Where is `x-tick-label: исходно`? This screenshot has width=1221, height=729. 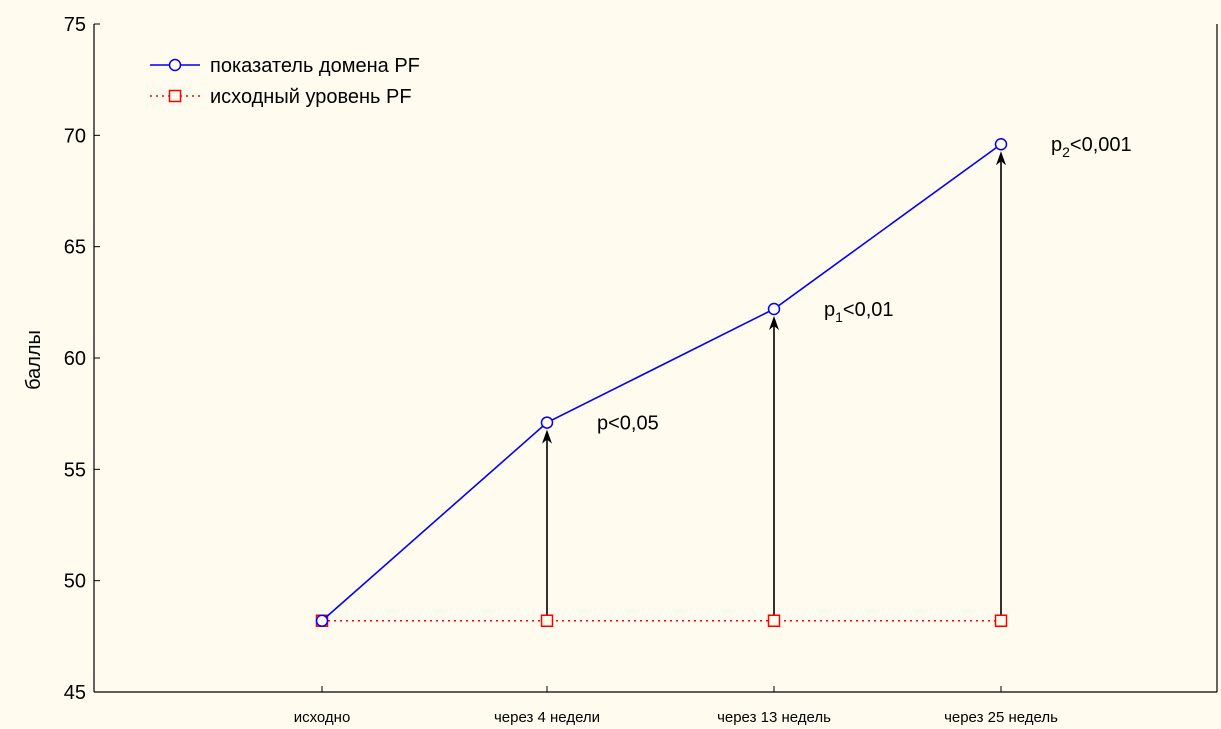 x-tick-label: исходно is located at coordinates (322, 717).